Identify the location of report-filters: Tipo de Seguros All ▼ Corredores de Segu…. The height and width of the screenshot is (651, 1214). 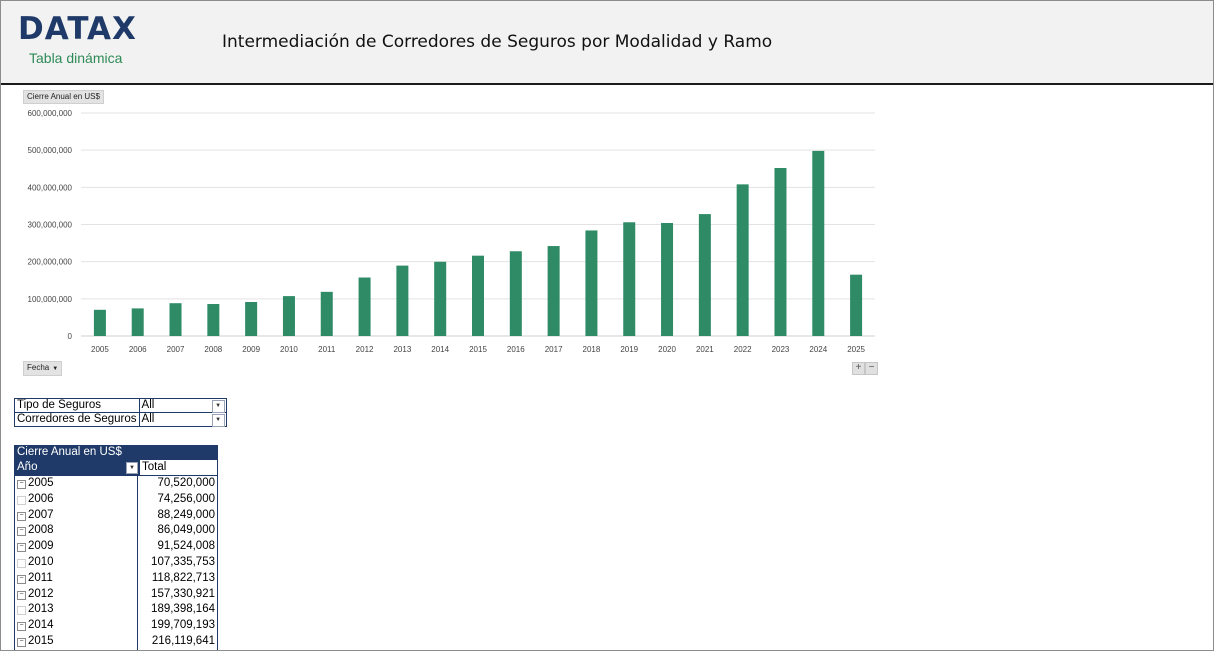
(120, 412).